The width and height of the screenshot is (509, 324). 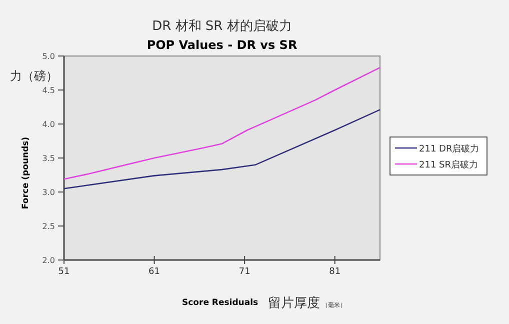 I want to click on x-axis-title: Score Residuals, so click(x=220, y=303).